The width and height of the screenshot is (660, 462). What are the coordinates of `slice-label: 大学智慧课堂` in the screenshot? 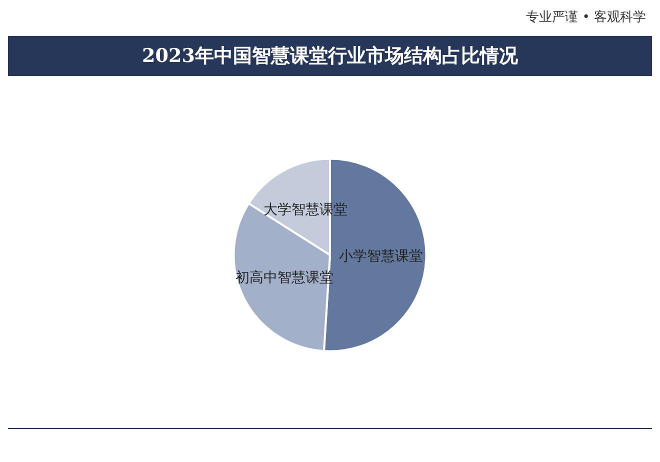 It's located at (305, 210).